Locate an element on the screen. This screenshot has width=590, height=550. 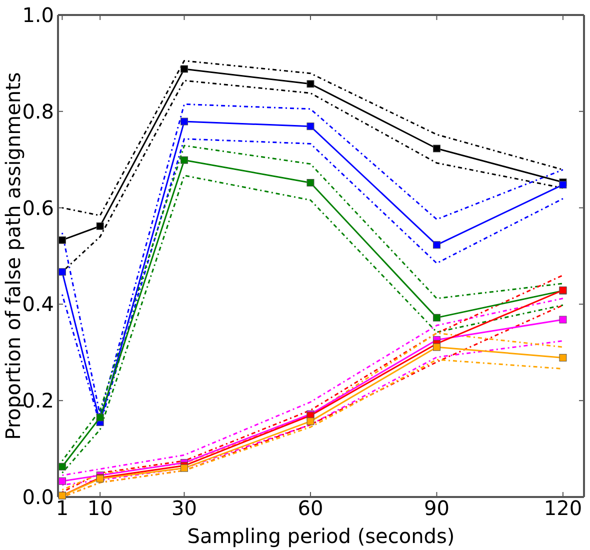
x-tick-label: 1 is located at coordinates (62, 508).